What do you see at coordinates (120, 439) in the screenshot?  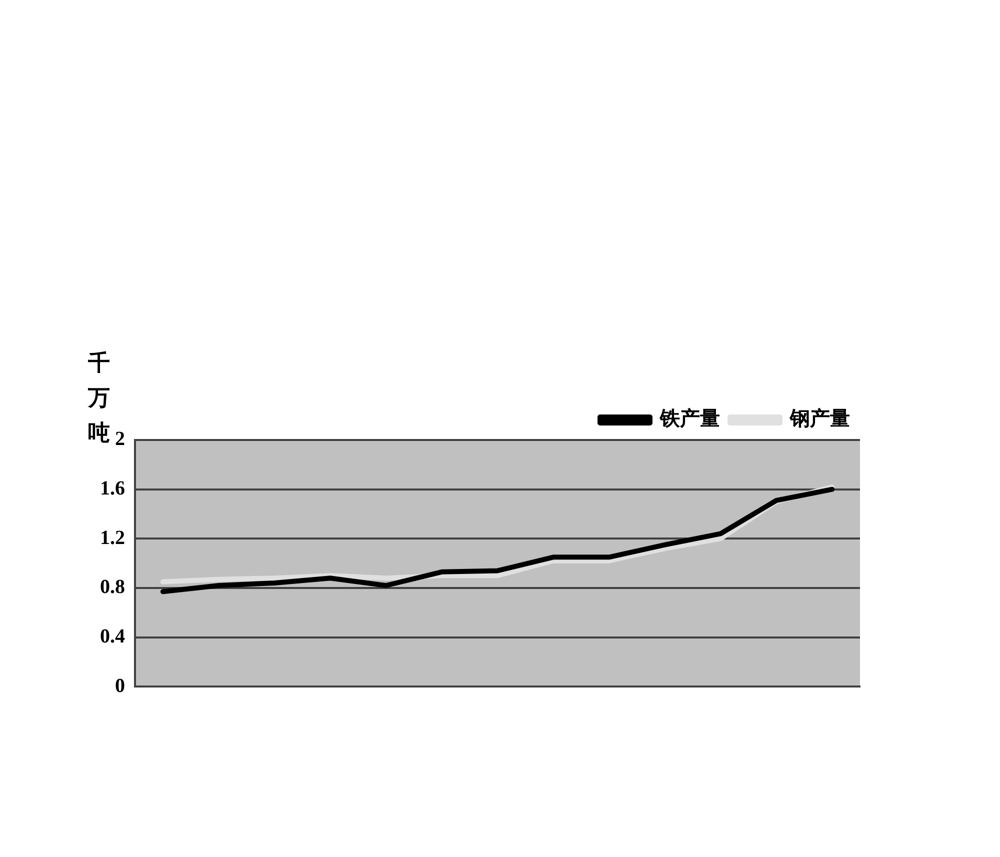 I see `y-tick-label: 2` at bounding box center [120, 439].